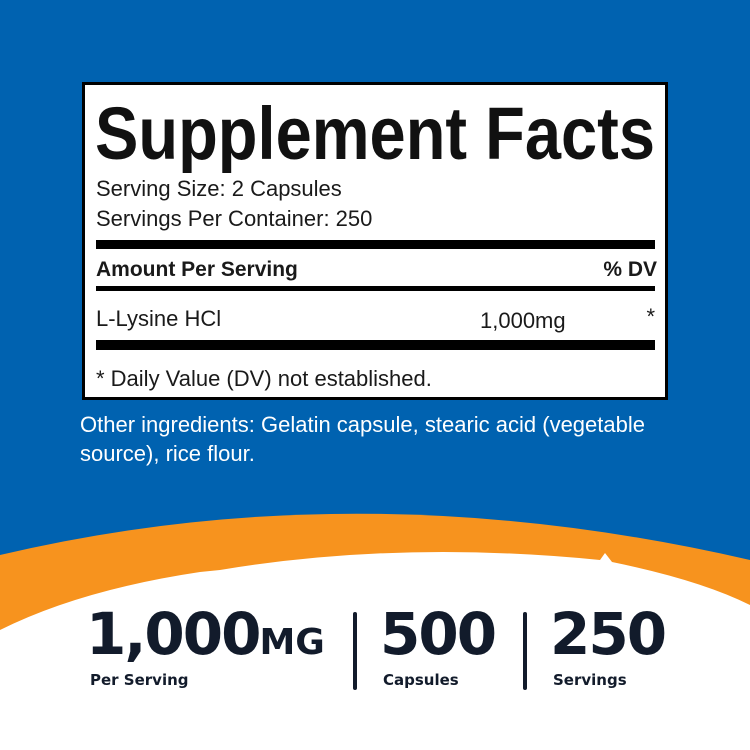  Describe the element at coordinates (219, 188) in the screenshot. I see `serving-size: Serving Size: 2 Capsules` at that location.